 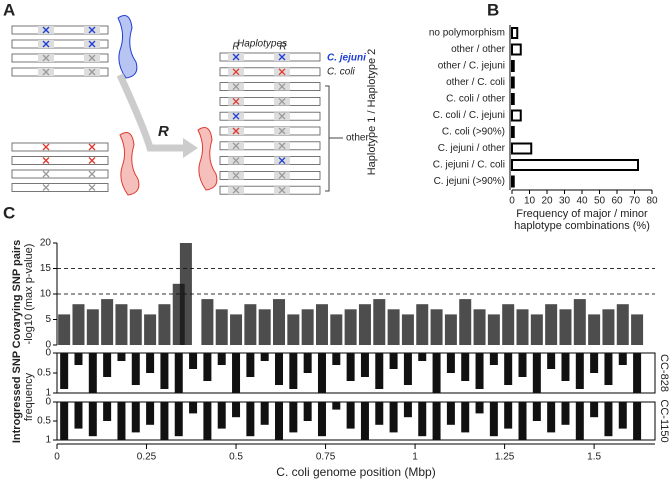 I want to click on x-tick-label: 1.5, so click(x=594, y=457).